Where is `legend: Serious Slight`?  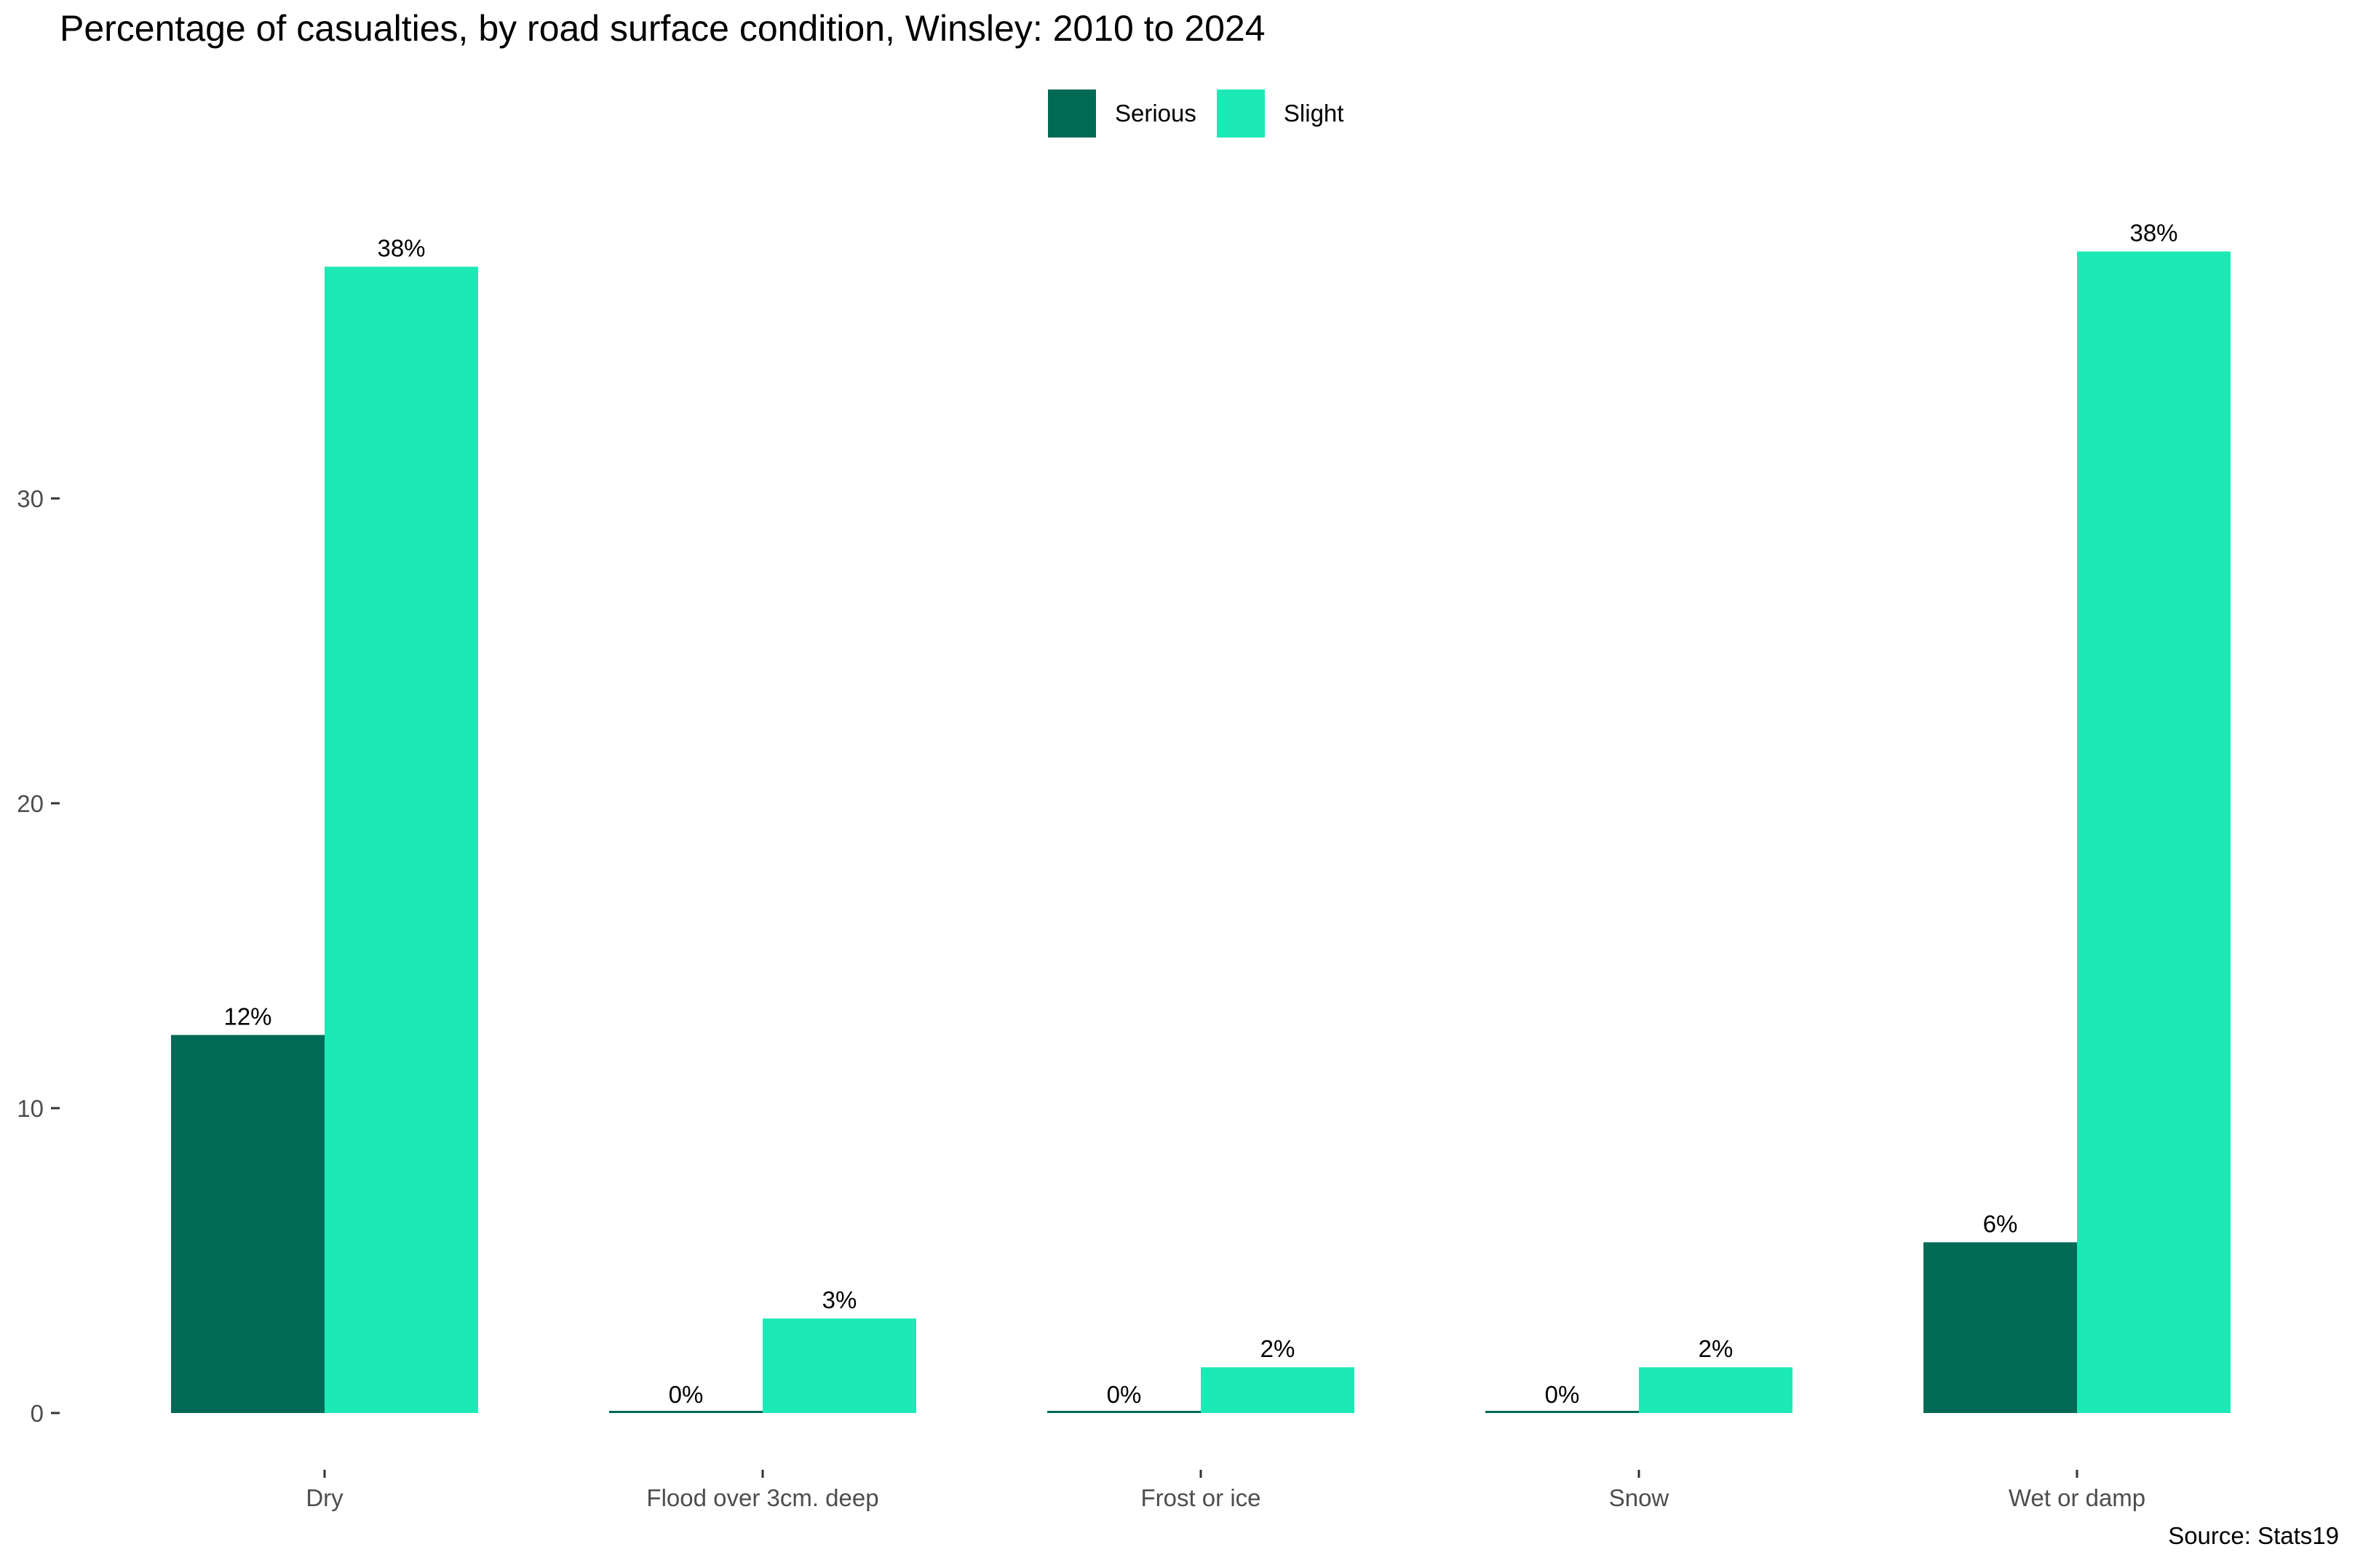
legend: Serious Slight is located at coordinates (1206, 113).